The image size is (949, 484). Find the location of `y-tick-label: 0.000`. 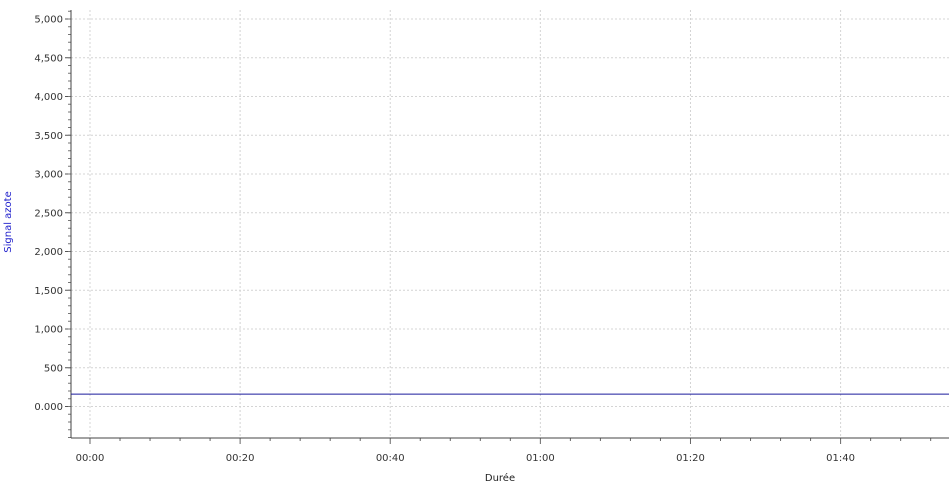

y-tick-label: 0.000 is located at coordinates (48, 407).